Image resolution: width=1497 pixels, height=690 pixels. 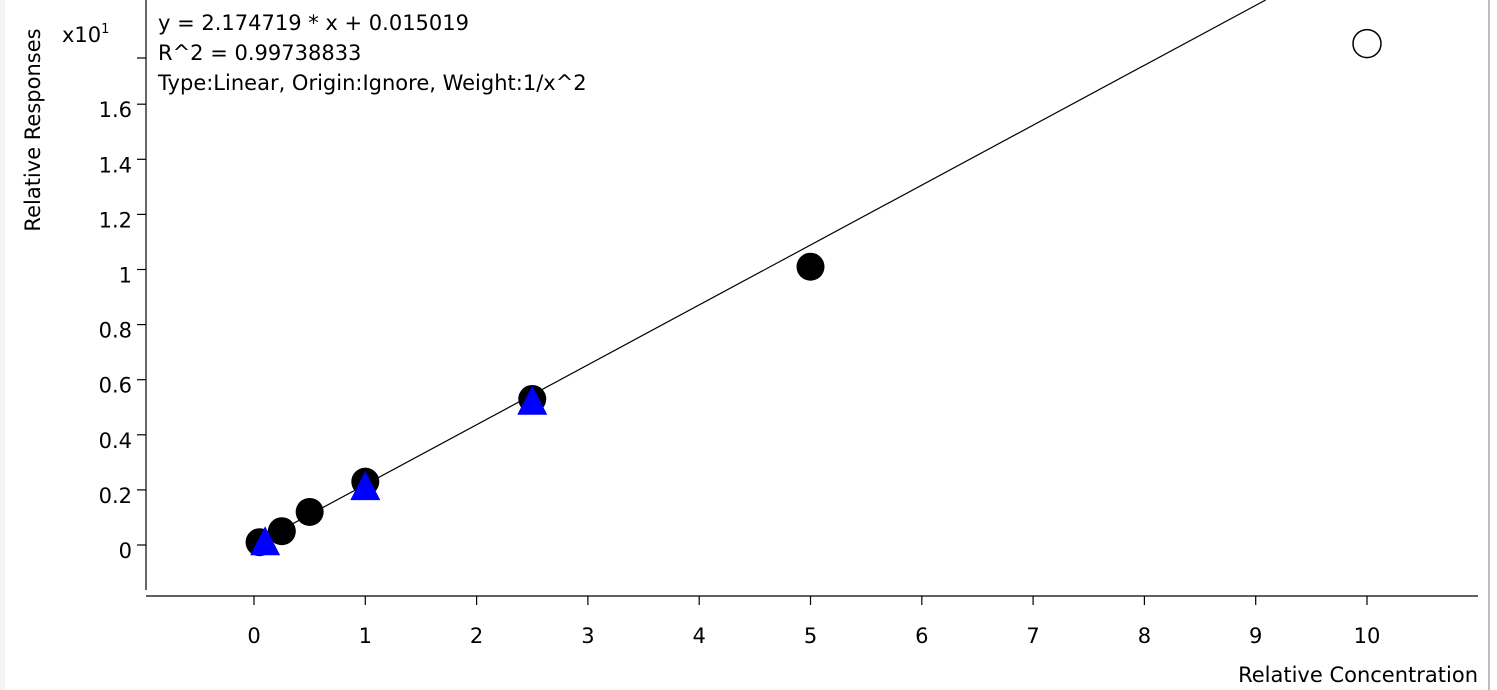 I want to click on x-axis-label: Relative Concentration, so click(x=1358, y=675).